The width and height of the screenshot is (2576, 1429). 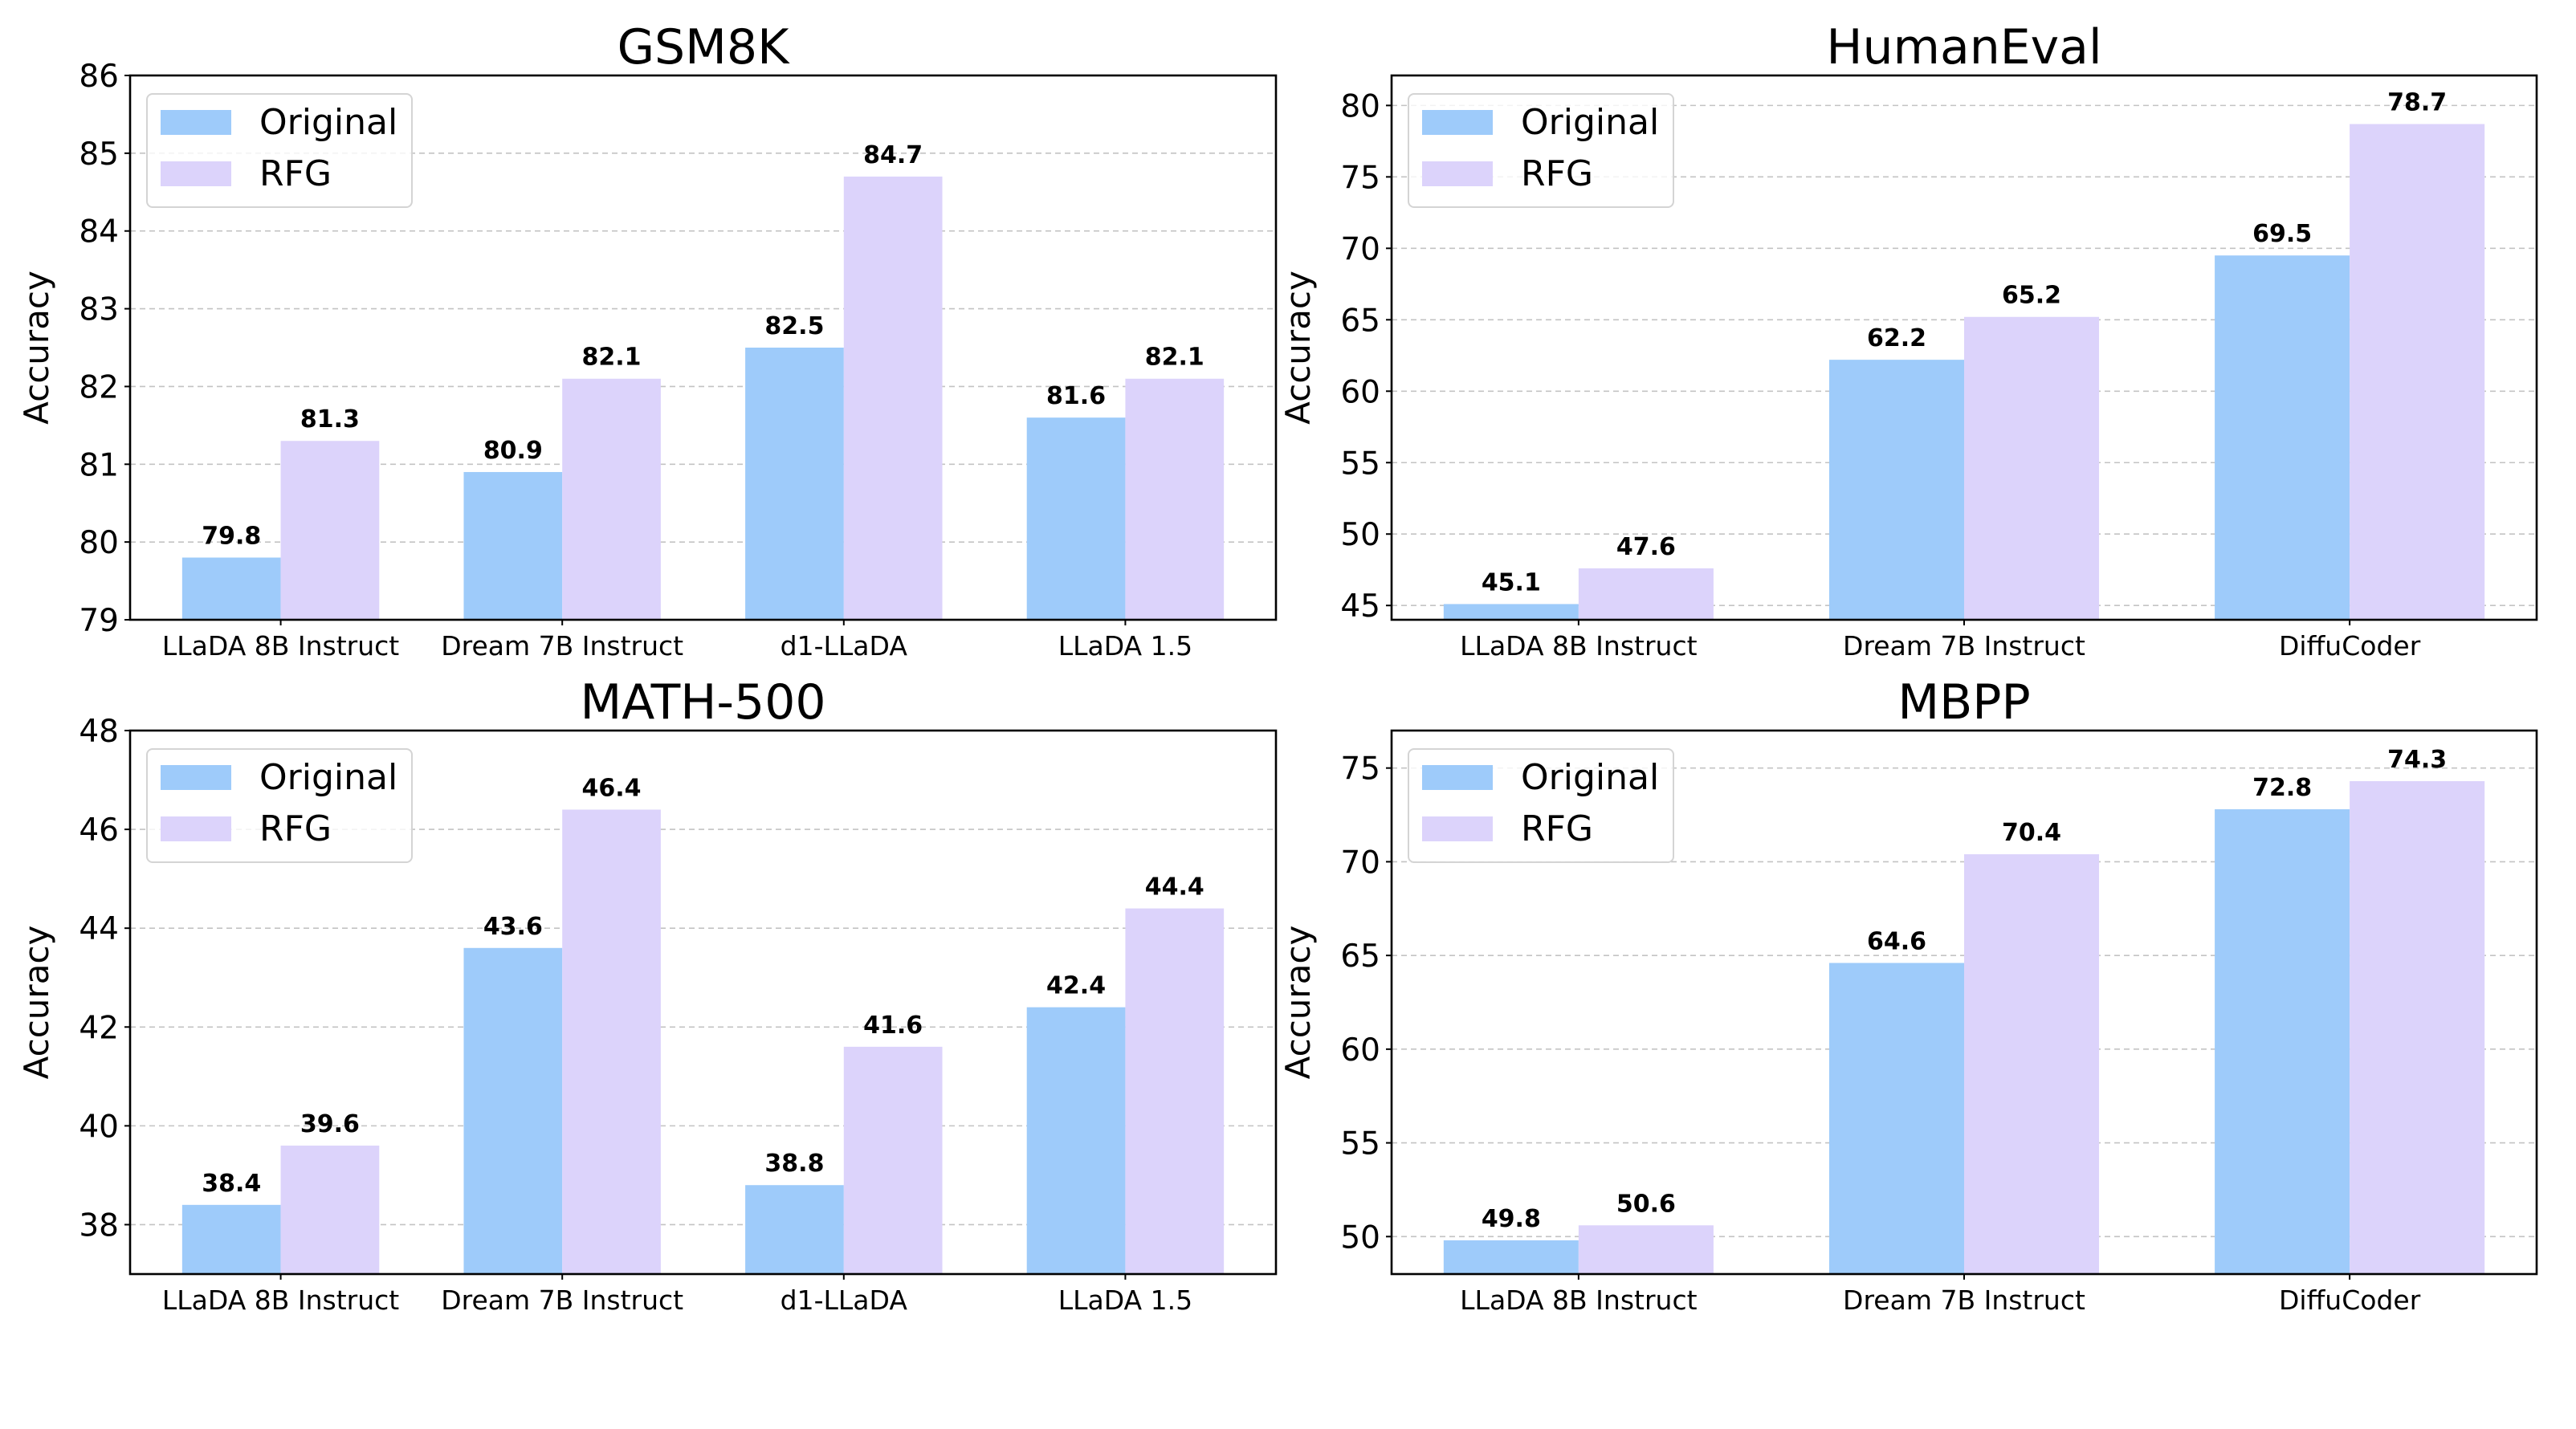 What do you see at coordinates (1076, 986) in the screenshot?
I see `bar-value-label: 42.4` at bounding box center [1076, 986].